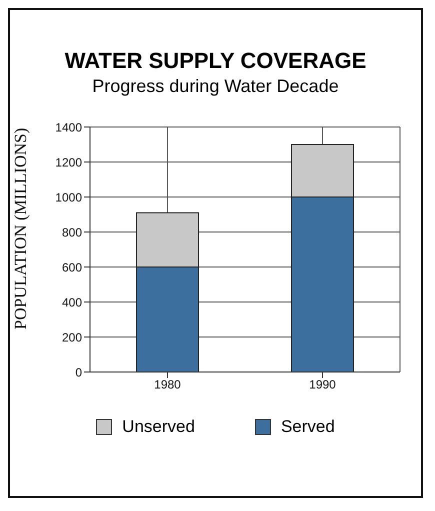  Describe the element at coordinates (68, 162) in the screenshot. I see `y-tick-label: 1200` at that location.